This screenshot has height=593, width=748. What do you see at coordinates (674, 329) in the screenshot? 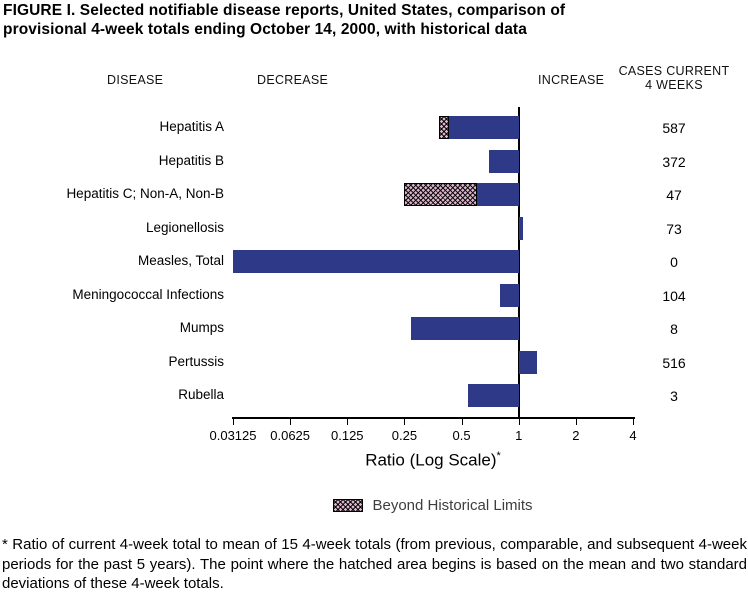
I see `row-cases: 8` at bounding box center [674, 329].